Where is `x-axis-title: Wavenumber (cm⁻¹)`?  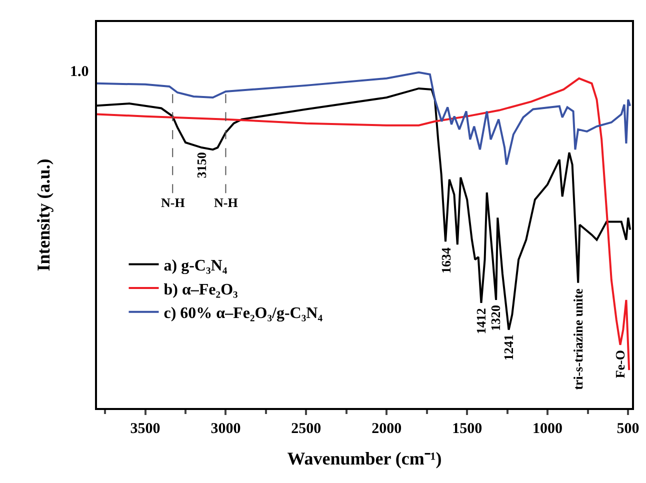 x-axis-title: Wavenumber (cm⁻¹) is located at coordinates (364, 458).